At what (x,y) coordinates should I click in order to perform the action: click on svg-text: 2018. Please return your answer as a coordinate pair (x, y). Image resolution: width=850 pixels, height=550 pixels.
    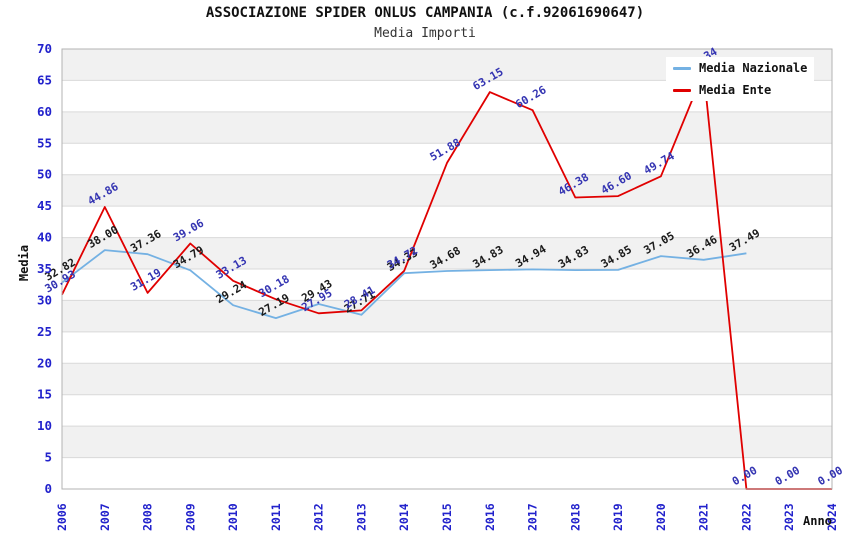
    Looking at the image, I should click on (575, 517).